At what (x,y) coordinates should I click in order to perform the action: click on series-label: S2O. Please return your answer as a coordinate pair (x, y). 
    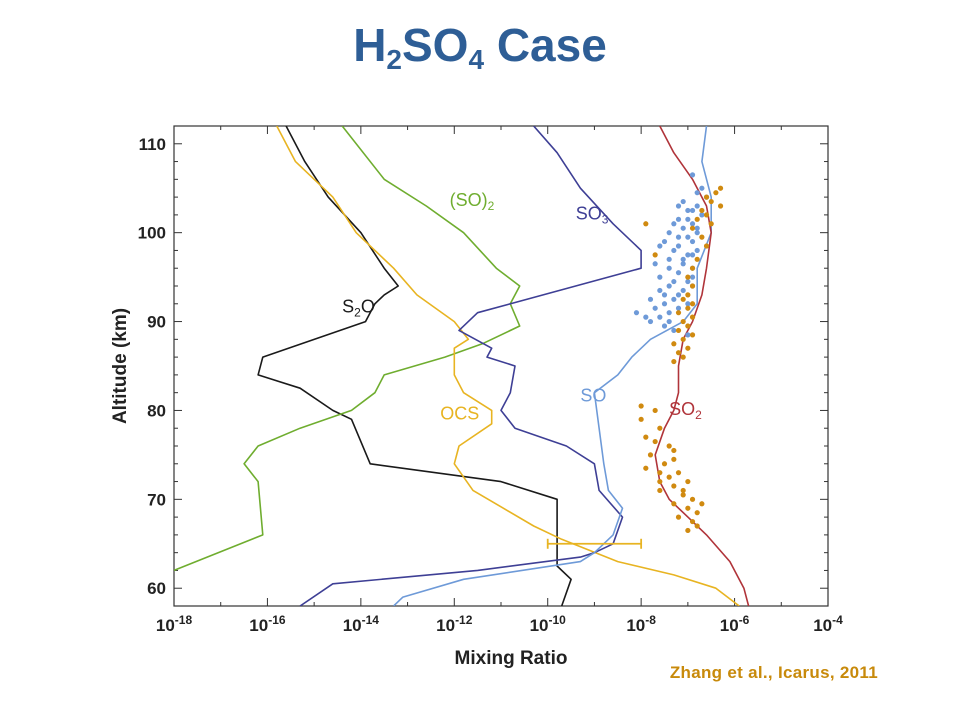
    Looking at the image, I should click on (358, 308).